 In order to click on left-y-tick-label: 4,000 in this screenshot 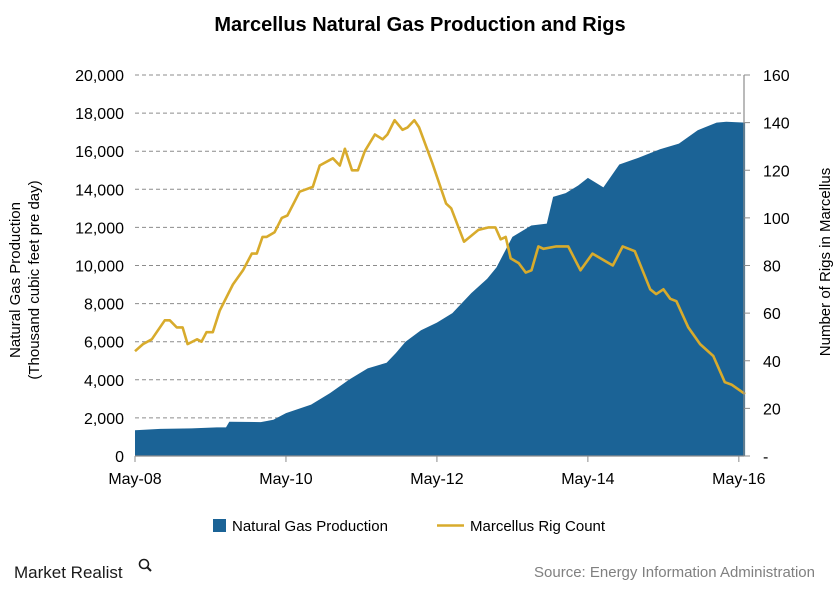, I will do `click(104, 381)`.